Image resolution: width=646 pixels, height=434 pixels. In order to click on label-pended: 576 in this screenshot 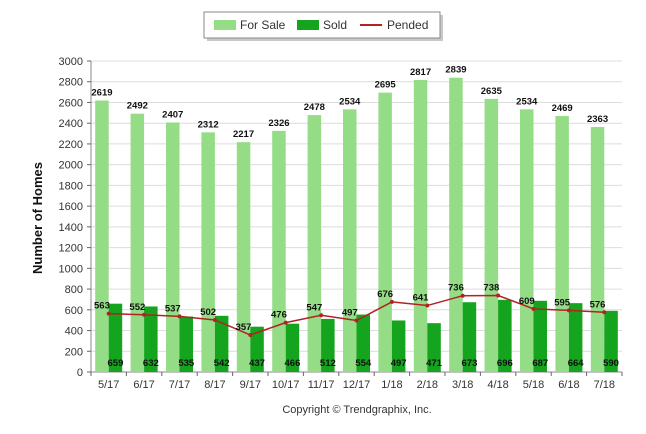, I will do `click(598, 304)`.